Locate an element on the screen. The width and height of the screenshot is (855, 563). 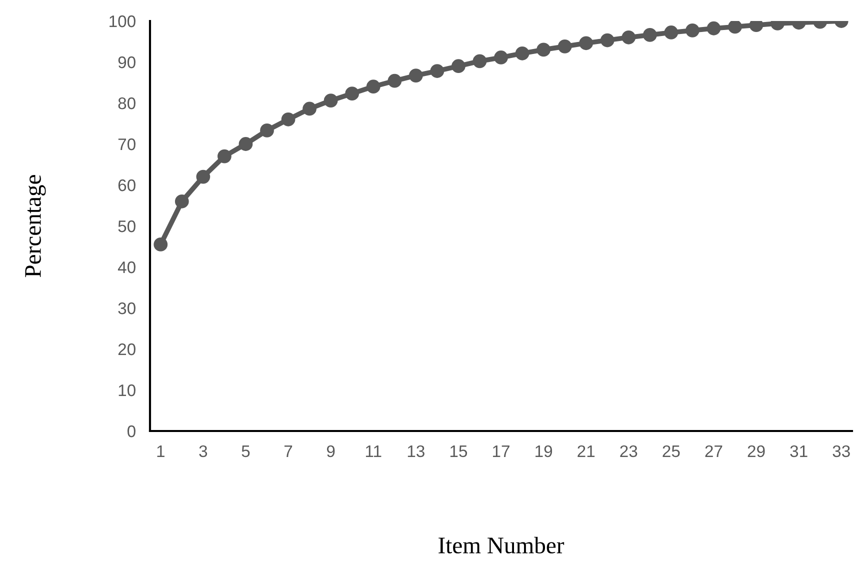
y-tick-label: 10 is located at coordinates (127, 390).